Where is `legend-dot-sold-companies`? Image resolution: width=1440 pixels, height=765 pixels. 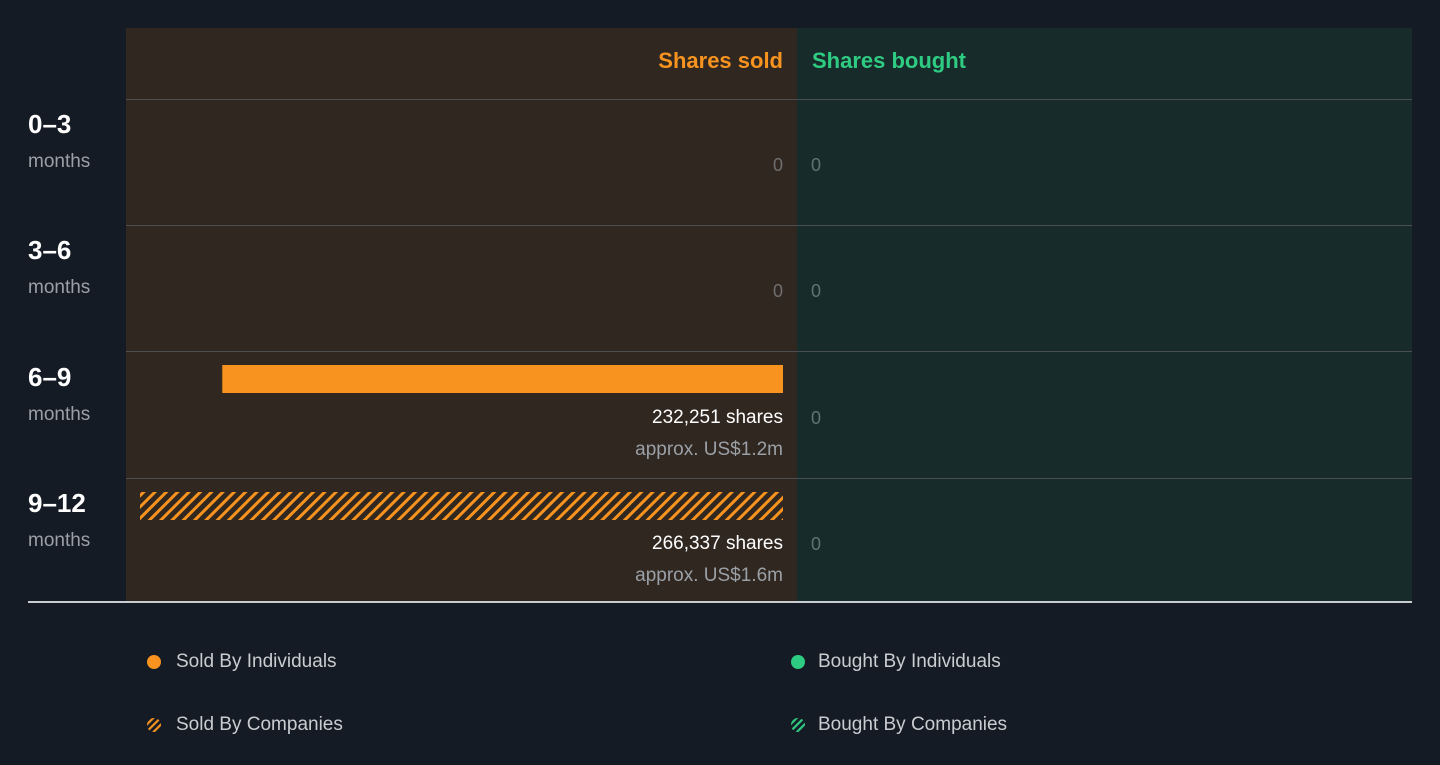
legend-dot-sold-companies is located at coordinates (154, 725).